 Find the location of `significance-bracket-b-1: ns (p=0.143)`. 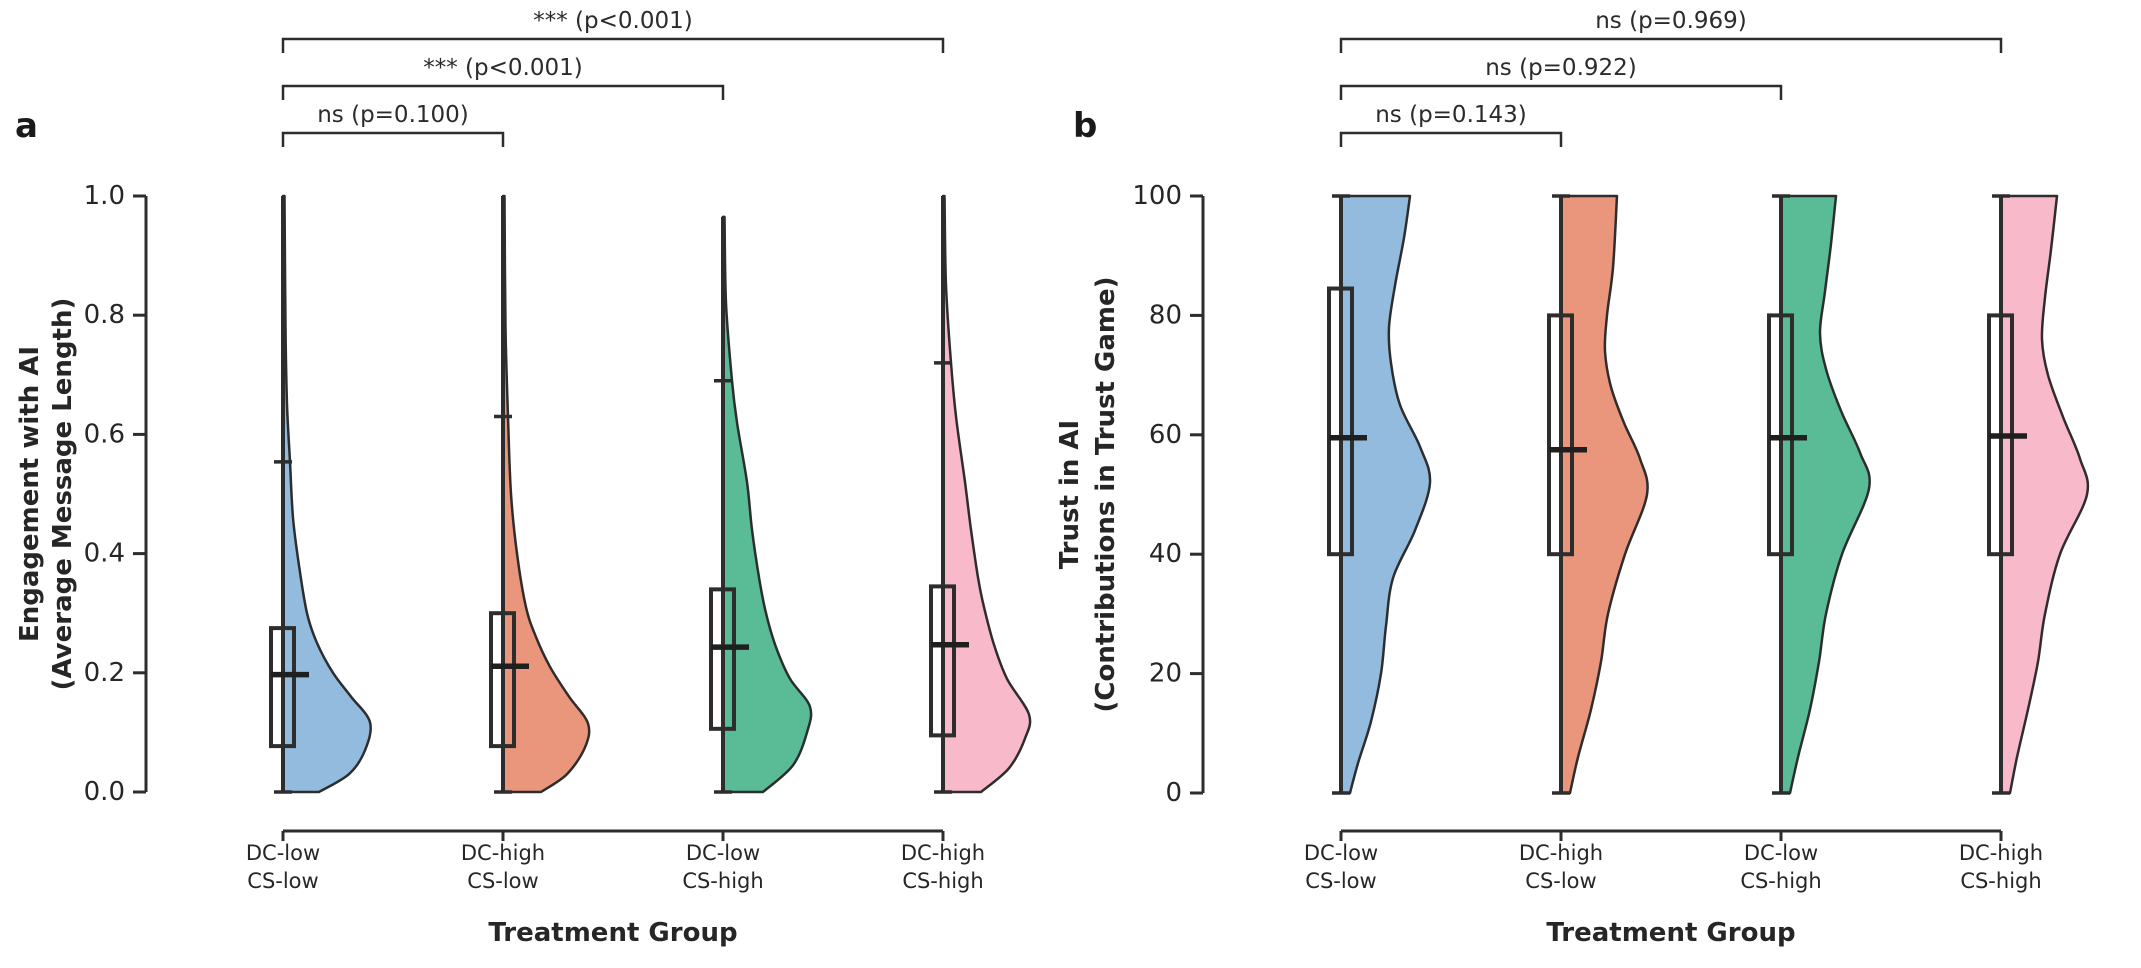

significance-bracket-b-1: ns (p=0.143) is located at coordinates (1451, 124).